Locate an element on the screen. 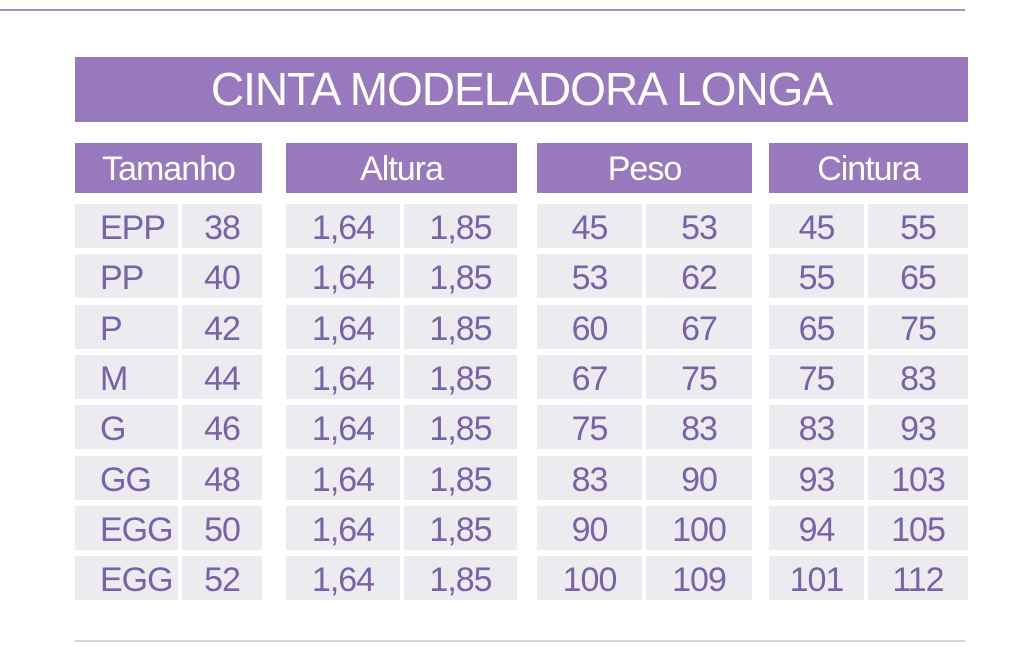  table-cell: 109 is located at coordinates (699, 578).